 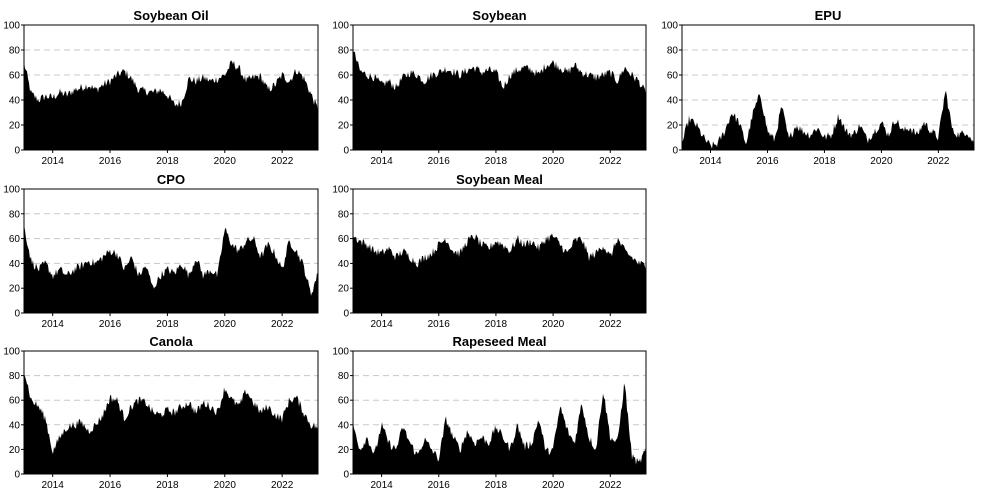 What do you see at coordinates (500, 341) in the screenshot?
I see `panel-title: Rapeseed Meal` at bounding box center [500, 341].